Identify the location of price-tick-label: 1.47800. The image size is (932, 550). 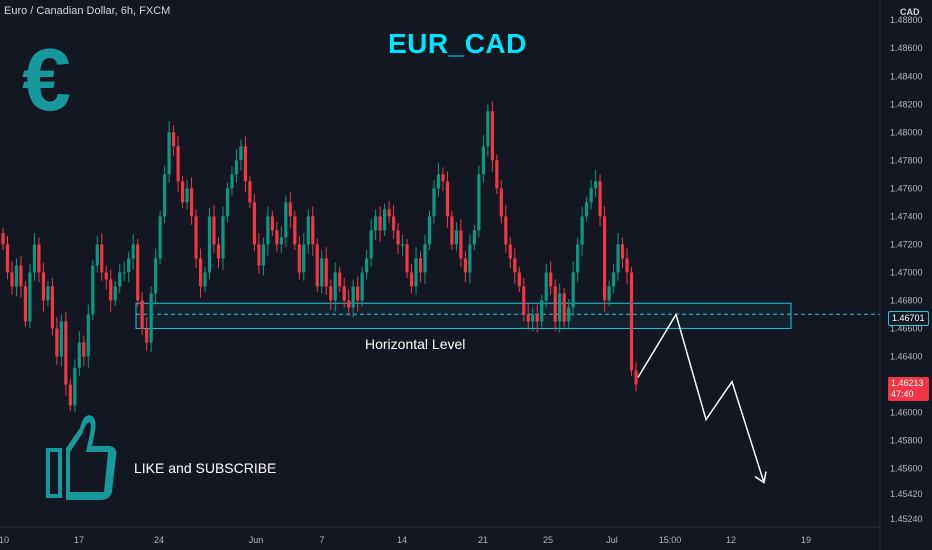
(906, 160).